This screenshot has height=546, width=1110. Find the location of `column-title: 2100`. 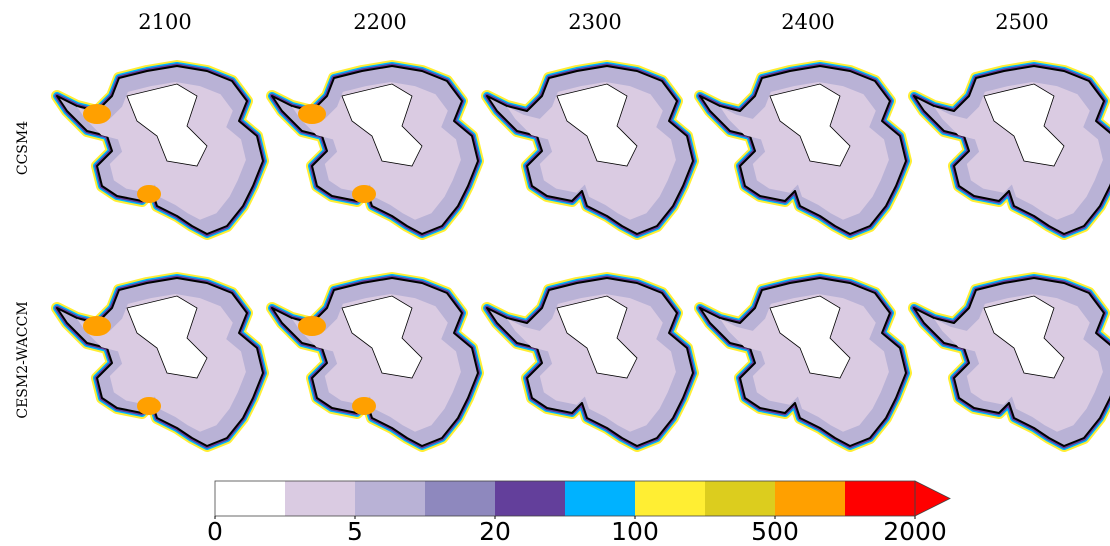

column-title: 2100 is located at coordinates (164, 22).